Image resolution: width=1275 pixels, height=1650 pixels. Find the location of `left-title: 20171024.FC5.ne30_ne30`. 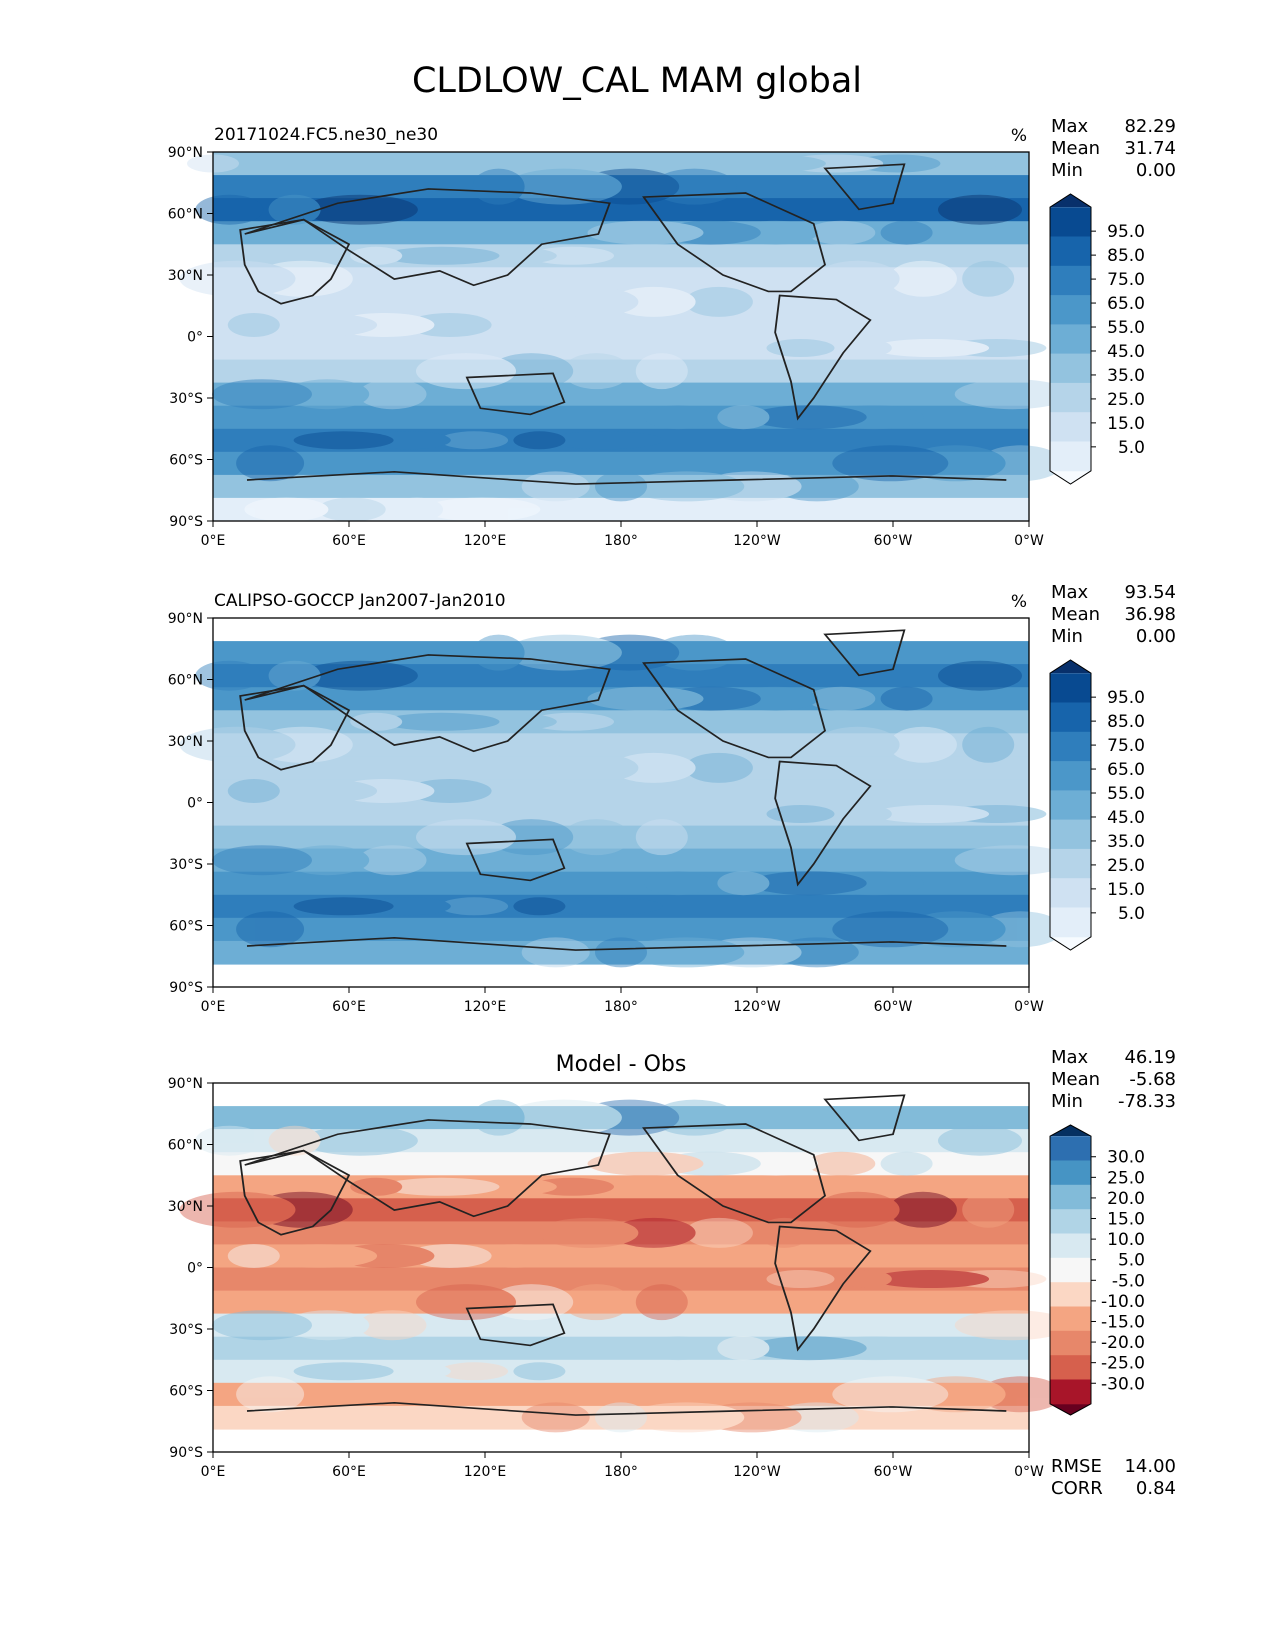

left-title: 20171024.FC5.ne30_ne30 is located at coordinates (326, 135).